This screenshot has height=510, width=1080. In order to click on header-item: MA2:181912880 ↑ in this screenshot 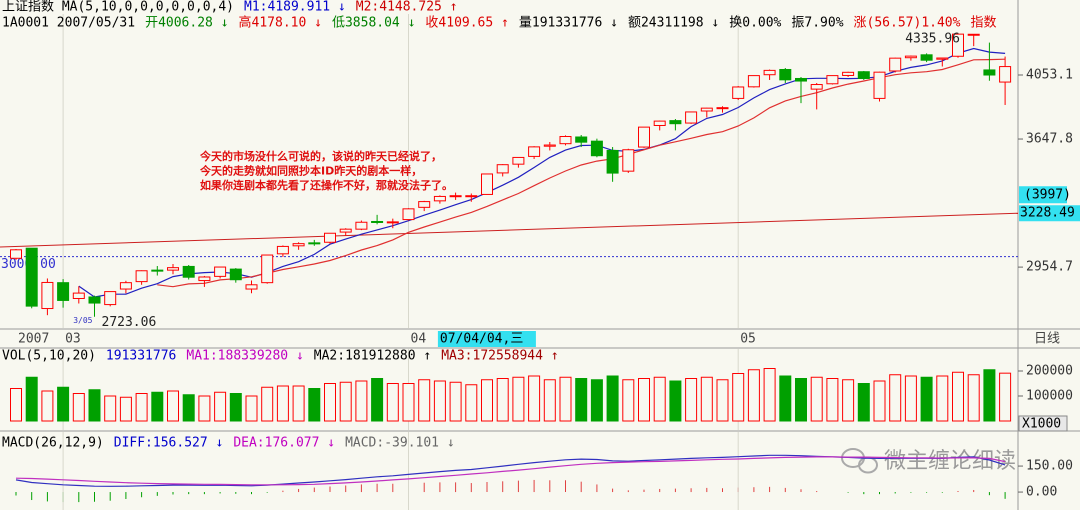, I will do `click(372, 356)`.